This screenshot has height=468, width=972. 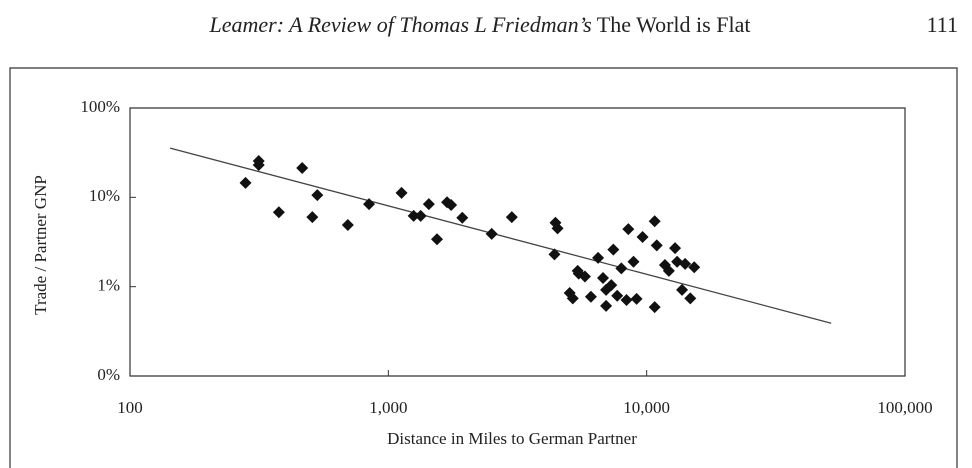 I want to click on y-tick-label: 0%, so click(x=108, y=374).